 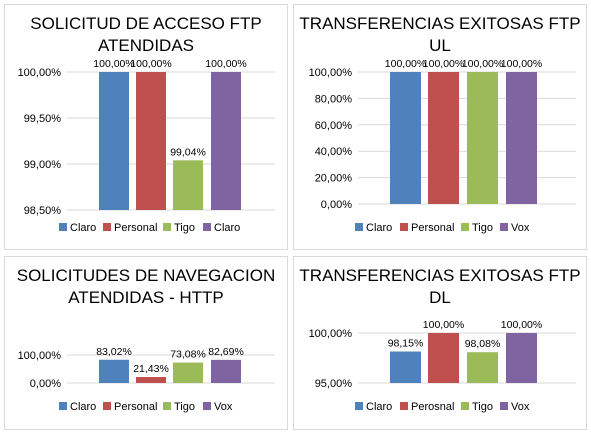 What do you see at coordinates (43, 211) in the screenshot?
I see `y-tick-label: 98,50%` at bounding box center [43, 211].